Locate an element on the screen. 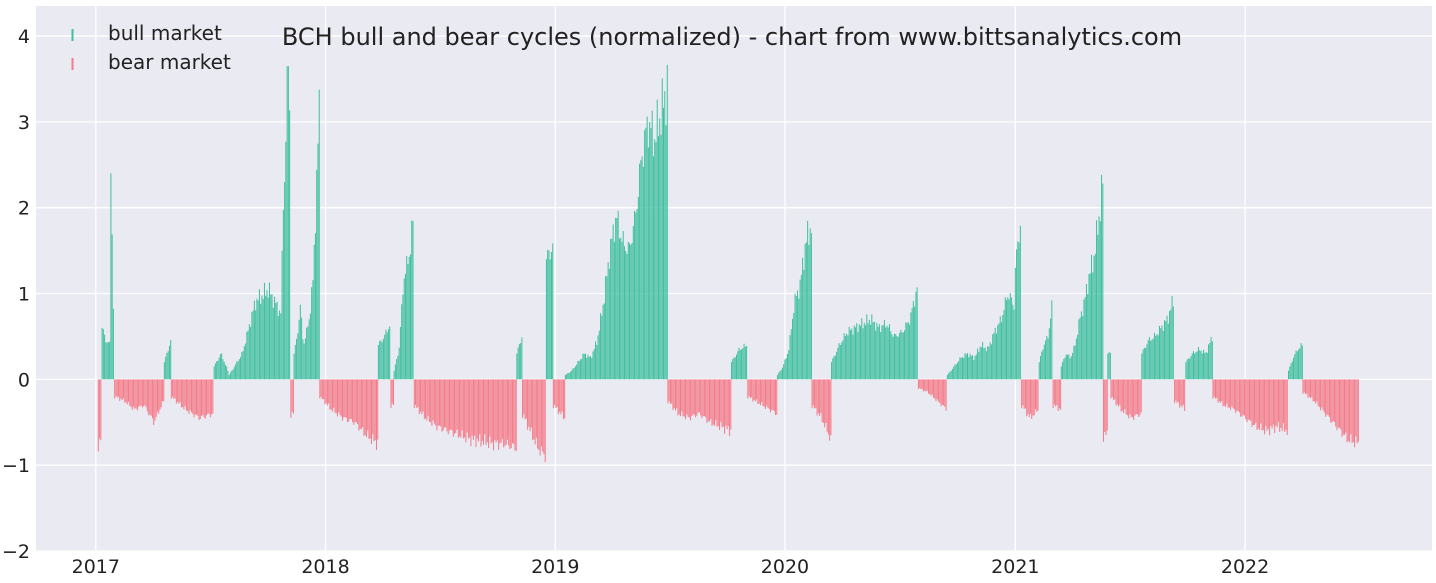 This screenshot has width=1436, height=583. x-tick-label: 2018 is located at coordinates (325, 567).